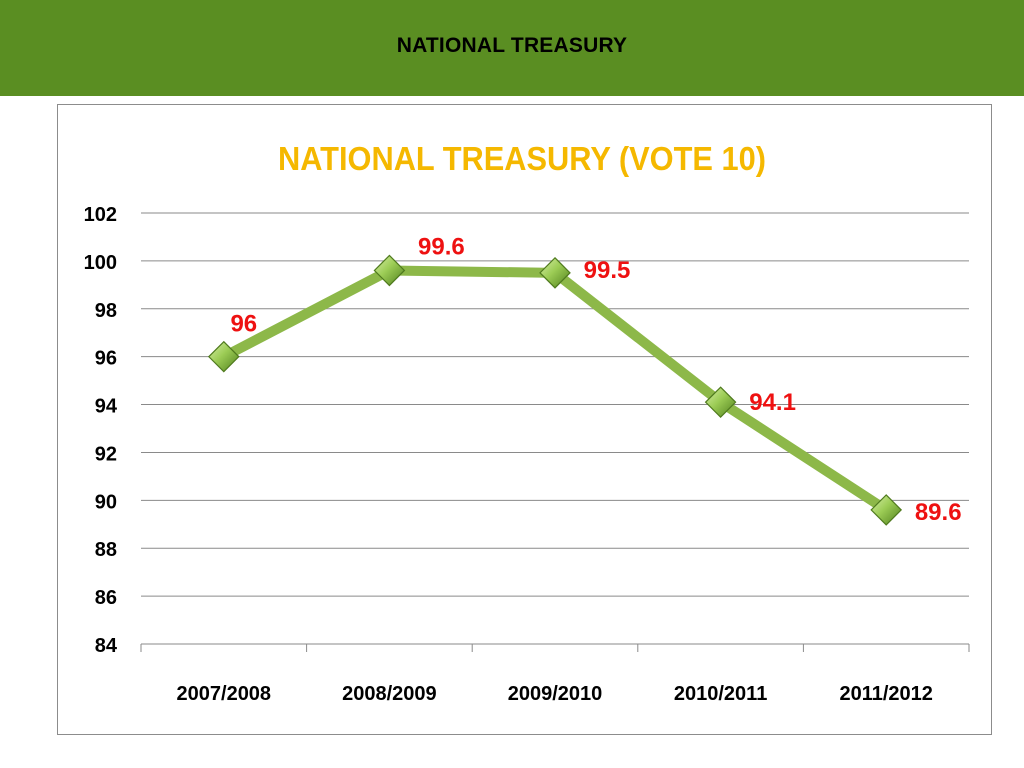  I want to click on data-label: 99.6, so click(441, 246).